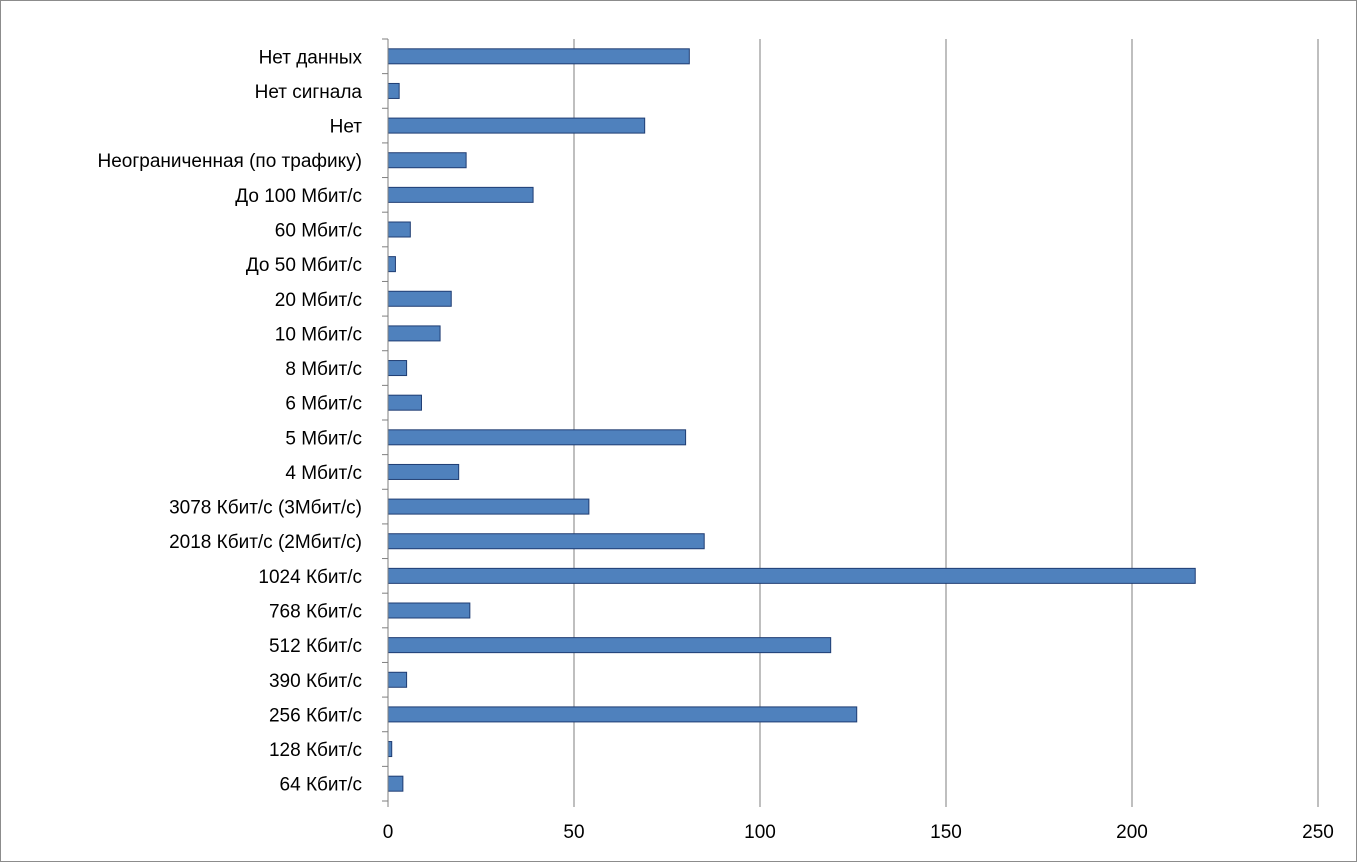 The height and width of the screenshot is (866, 1357). What do you see at coordinates (1132, 832) in the screenshot?
I see `x-tick-label: 200` at bounding box center [1132, 832].